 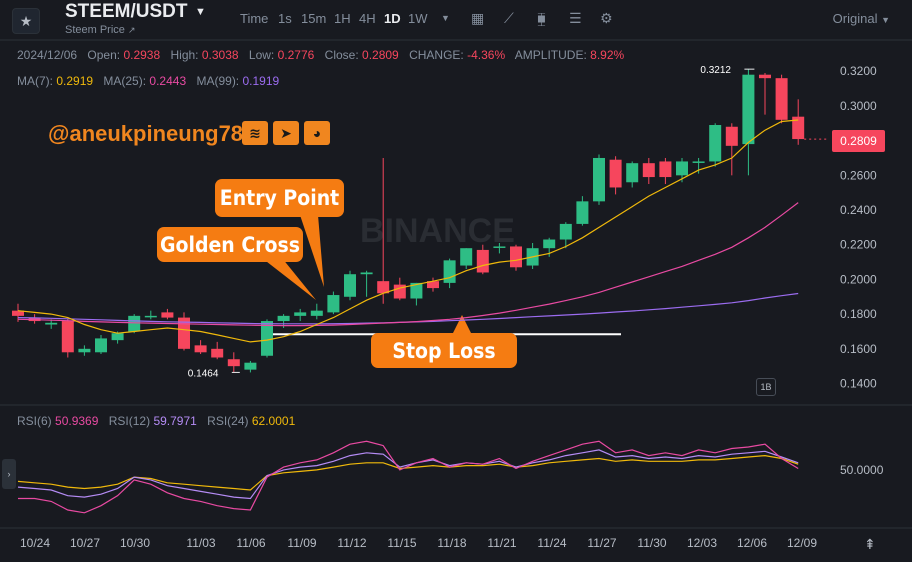 I want to click on rsi24-line, so click(x=408, y=472).